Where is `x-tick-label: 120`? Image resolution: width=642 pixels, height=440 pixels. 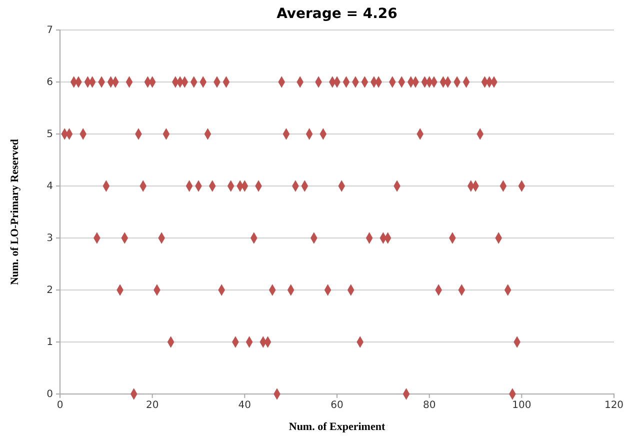
x-tick-label: 120 is located at coordinates (614, 406).